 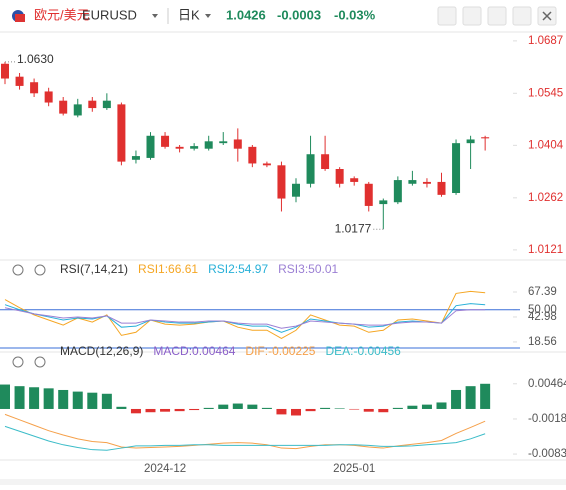 I want to click on scroll-bar, so click(x=283, y=482).